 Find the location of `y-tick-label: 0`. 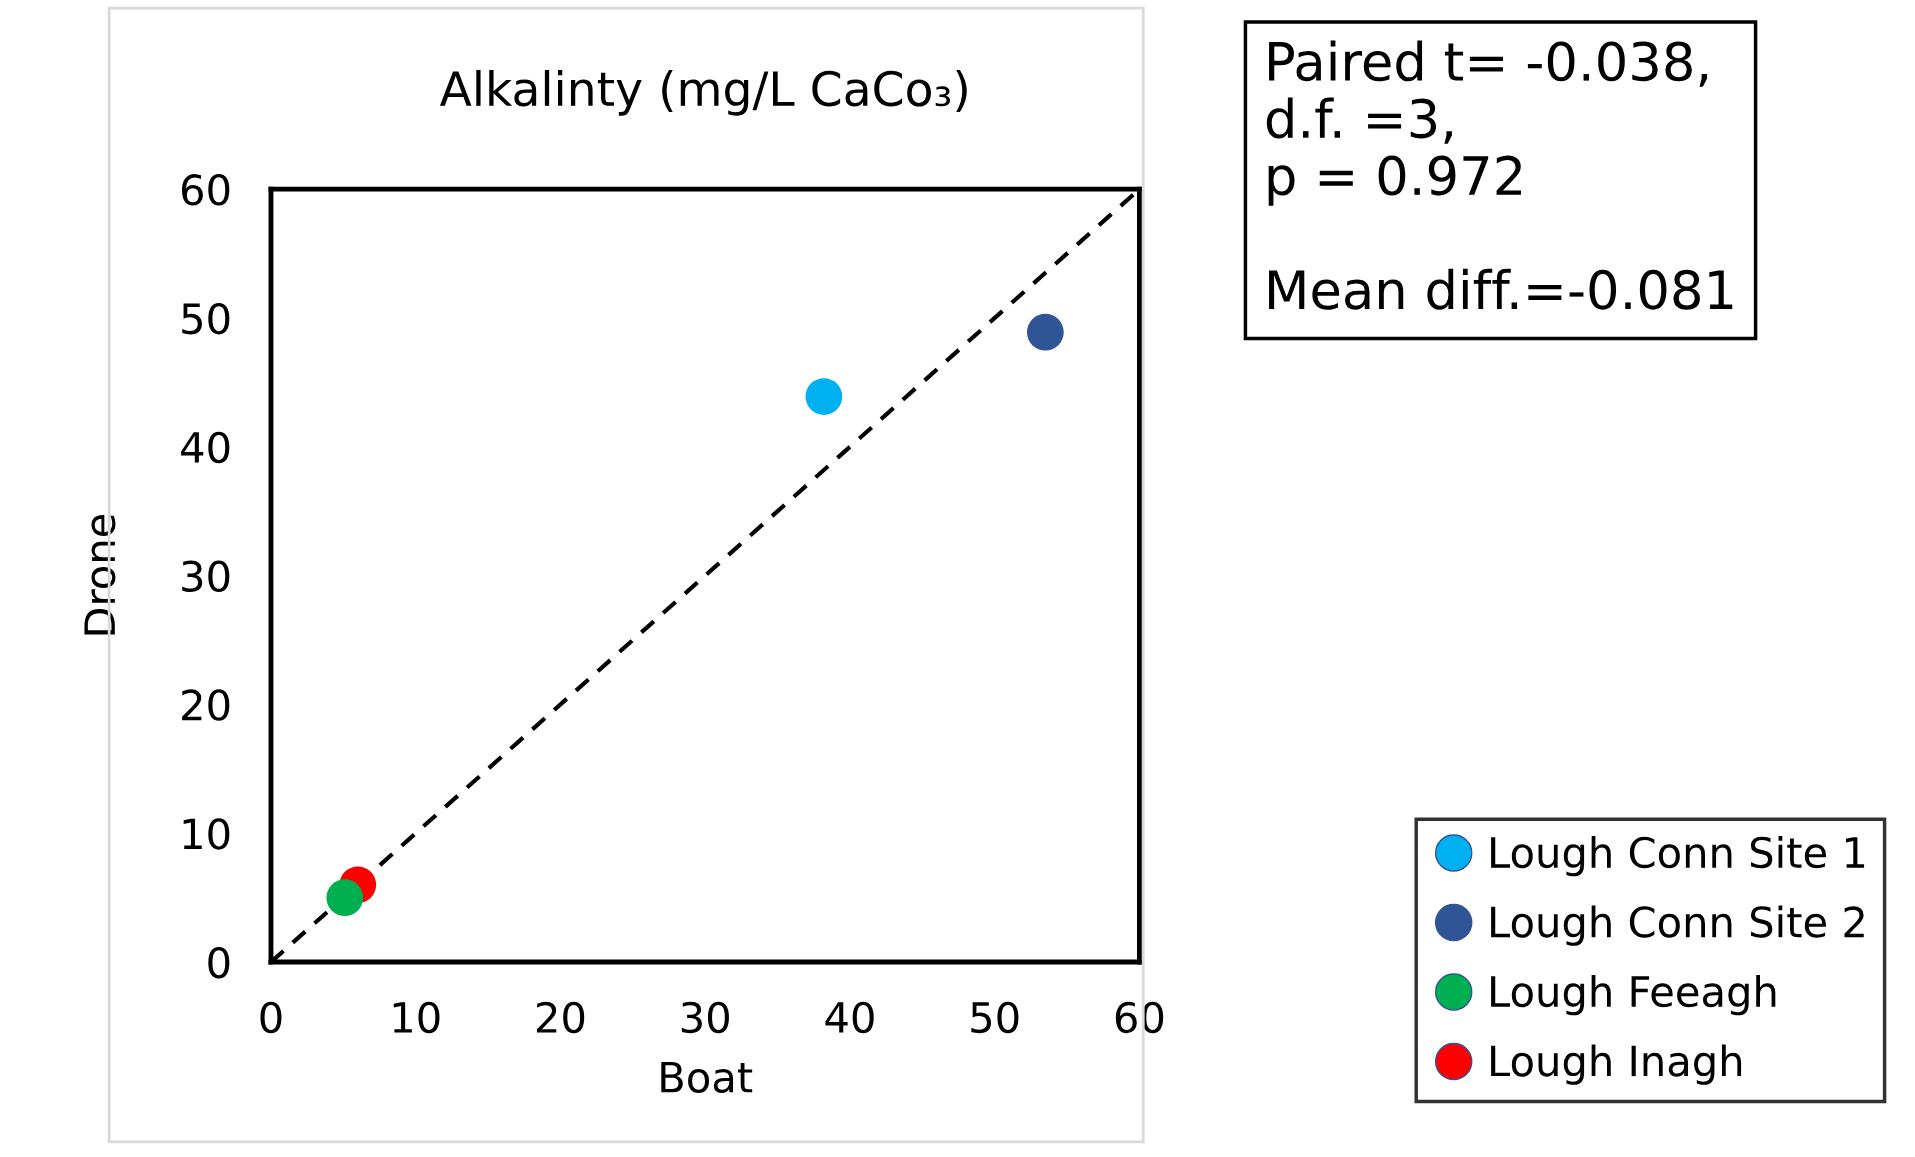

y-tick-label: 0 is located at coordinates (219, 962).